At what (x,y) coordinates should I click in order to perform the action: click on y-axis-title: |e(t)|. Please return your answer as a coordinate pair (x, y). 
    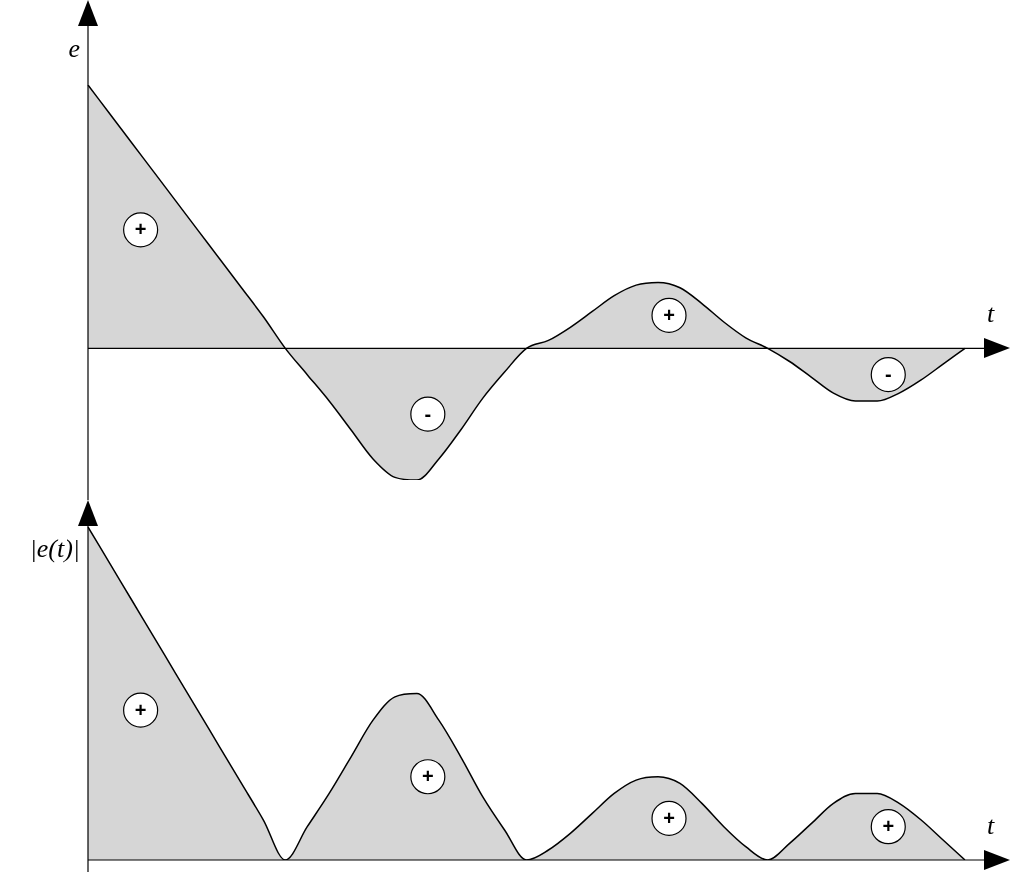
    Looking at the image, I should click on (54, 548).